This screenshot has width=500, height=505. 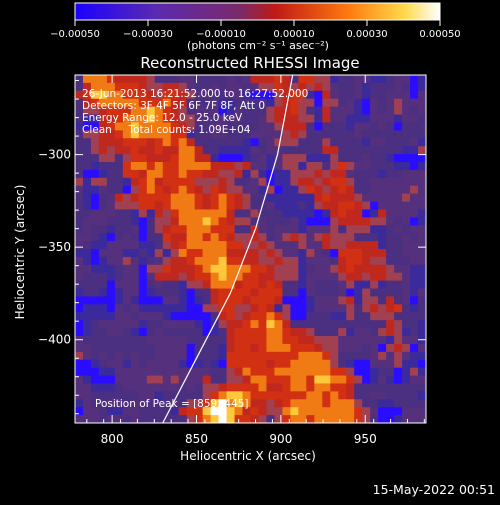 I want to click on colorbar-gradient, so click(x=257, y=11).